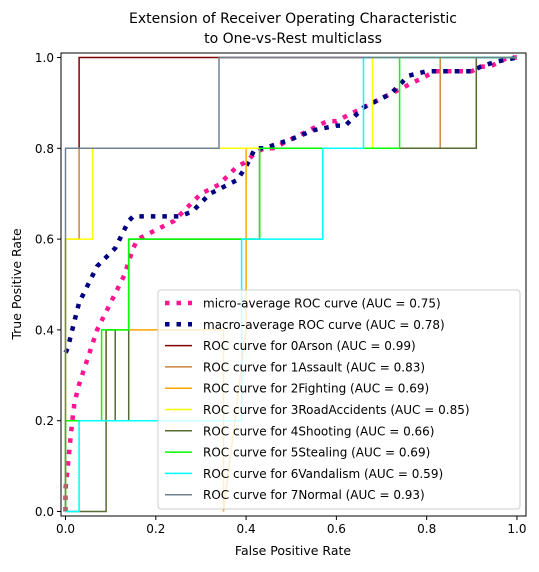 This screenshot has height=572, width=539. Describe the element at coordinates (44, 240) in the screenshot. I see `y-tick-label: 0.6` at that location.